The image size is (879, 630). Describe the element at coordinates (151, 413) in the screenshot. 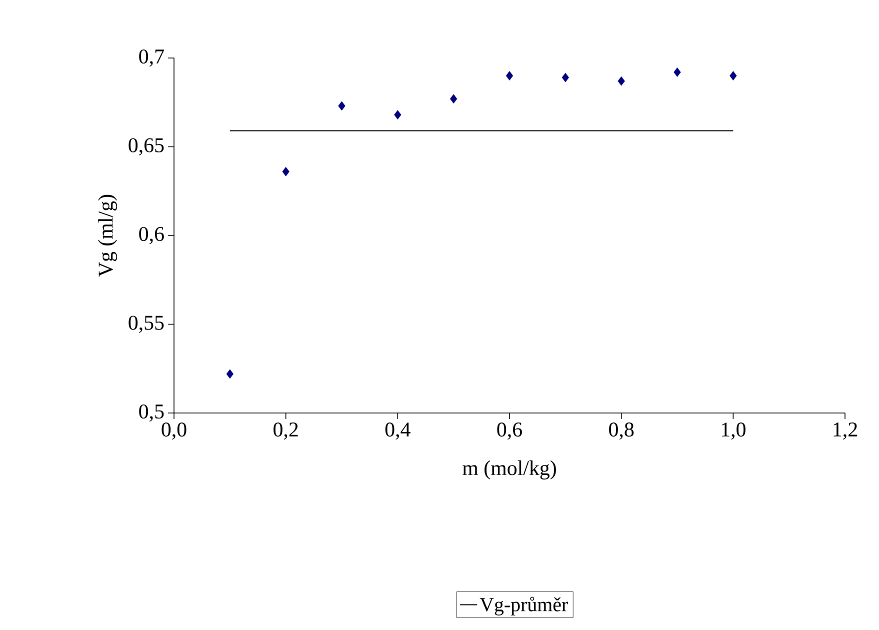

I see `y-tick-label: 0,5` at that location.